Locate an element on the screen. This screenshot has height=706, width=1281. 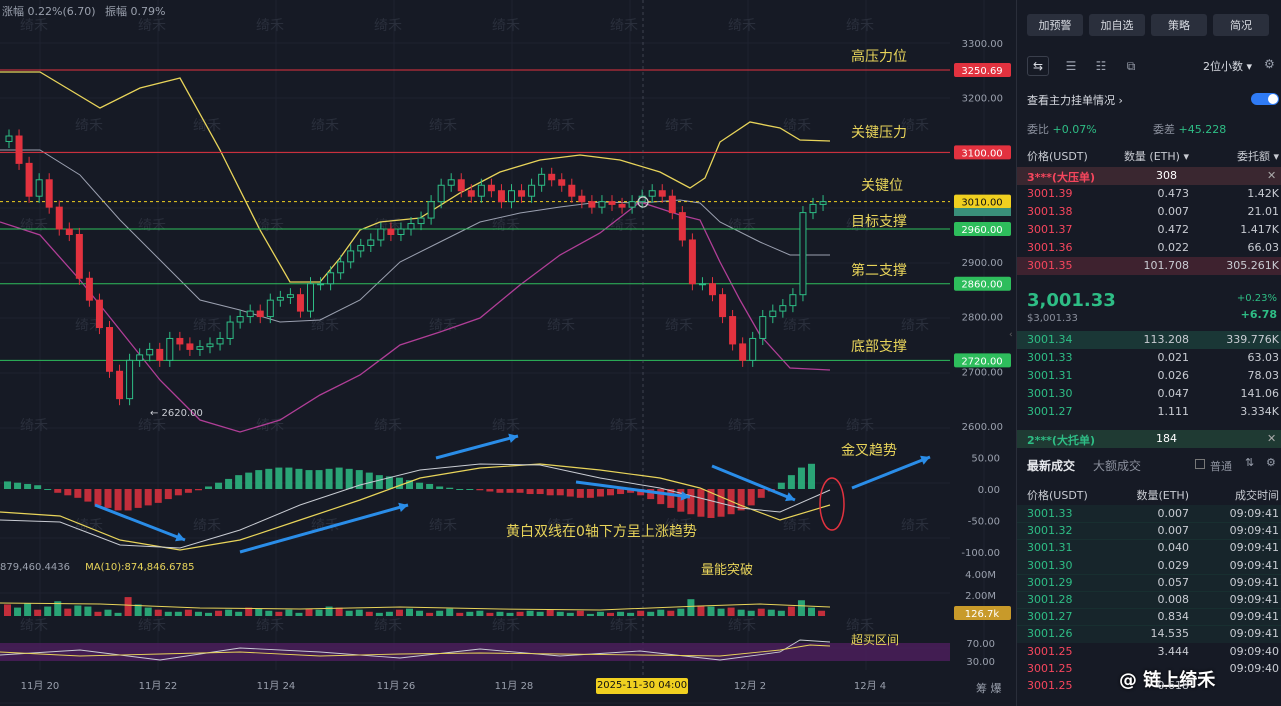
bid-row: 3001.34 113.208 339.776K is located at coordinates (1149, 340).